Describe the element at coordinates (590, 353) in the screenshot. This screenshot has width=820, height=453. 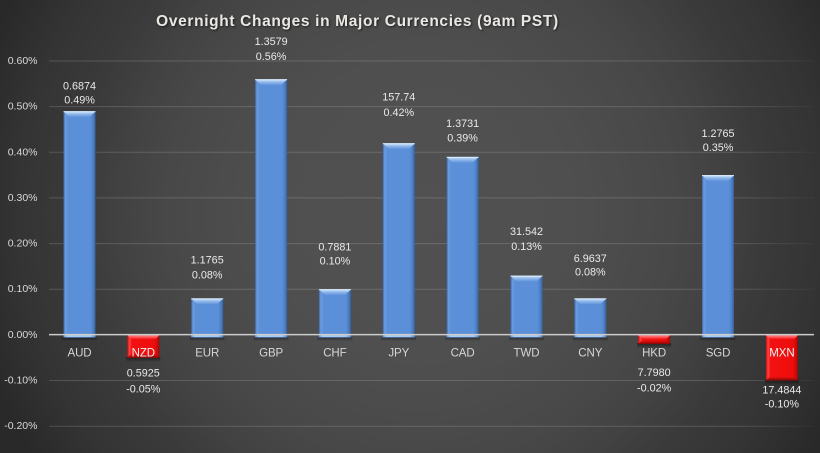
I see `svg-text: CNY` at that location.